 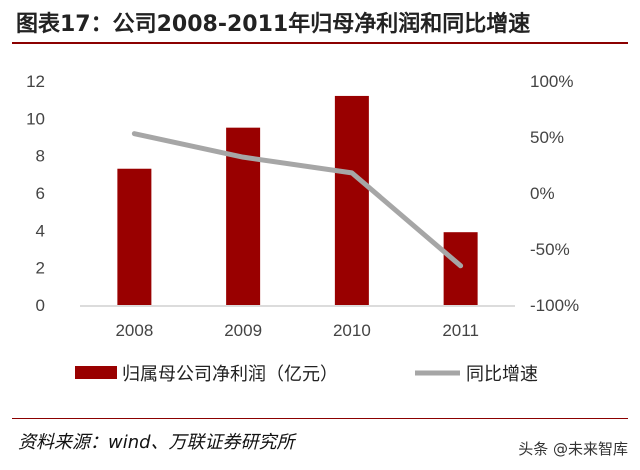 I want to click on right-tick-label: 100%, so click(x=551, y=81).